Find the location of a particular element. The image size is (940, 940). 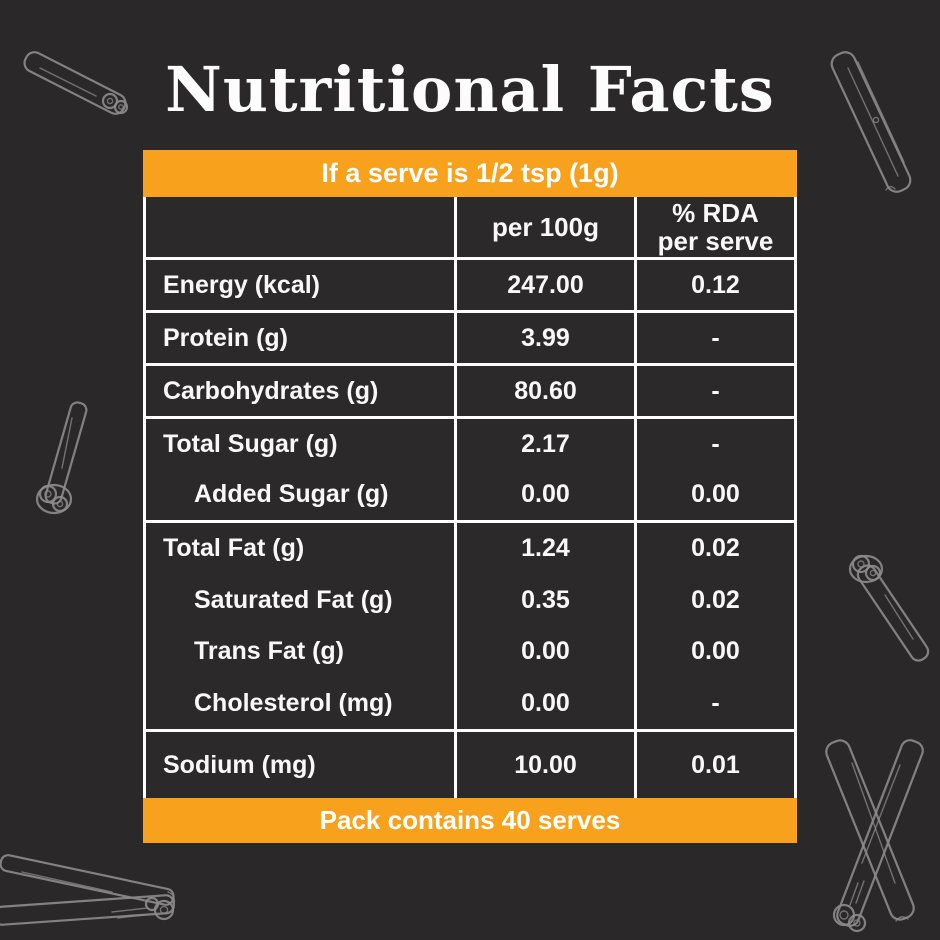

column-header: % RDA per serve is located at coordinates (715, 227).